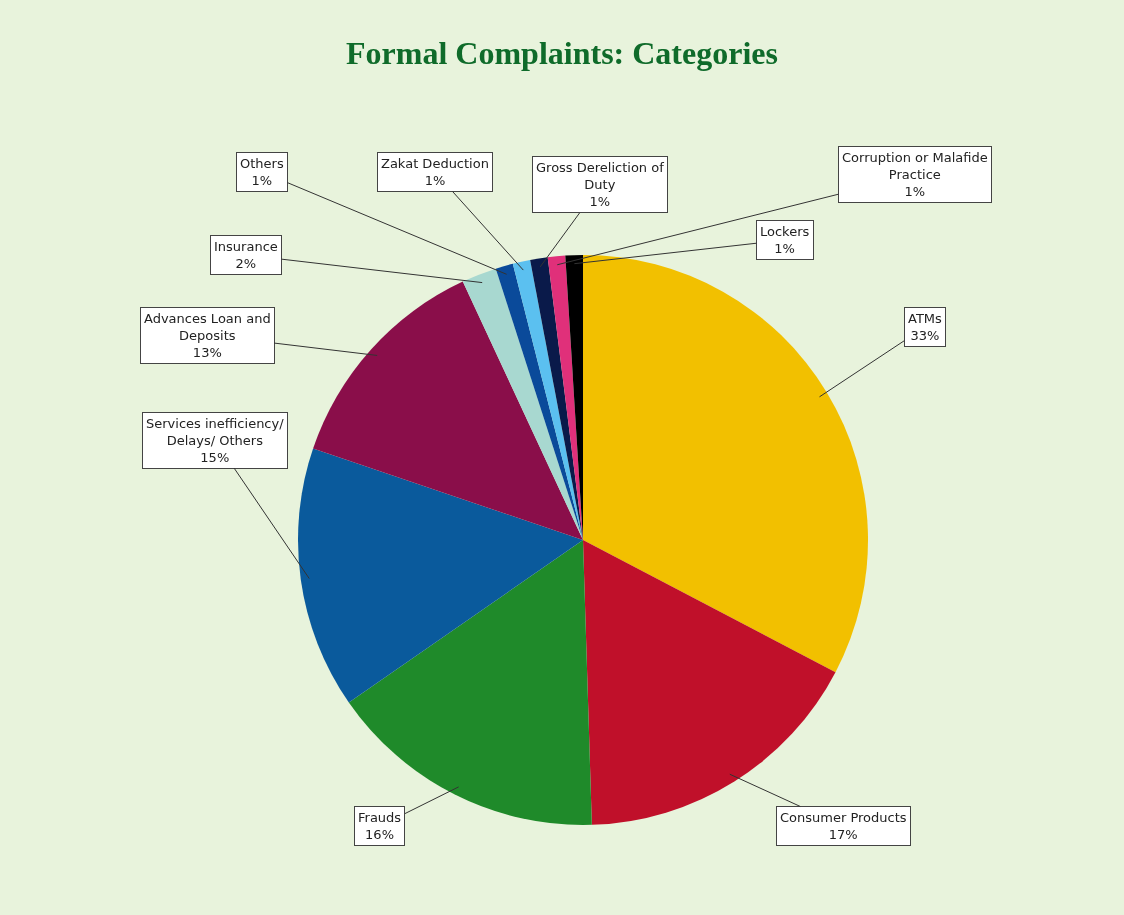 The image size is (1124, 915). Describe the element at coordinates (915, 166) in the screenshot. I see `slice-label: Corruption or Malafide Practice` at that location.